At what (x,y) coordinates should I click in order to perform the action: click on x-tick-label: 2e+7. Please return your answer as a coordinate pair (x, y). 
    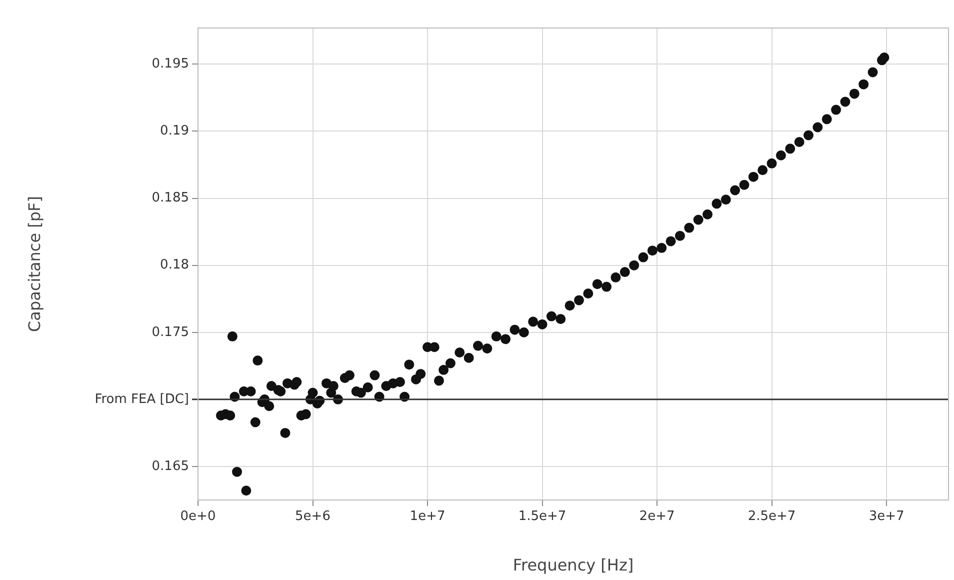
    Looking at the image, I should click on (657, 516).